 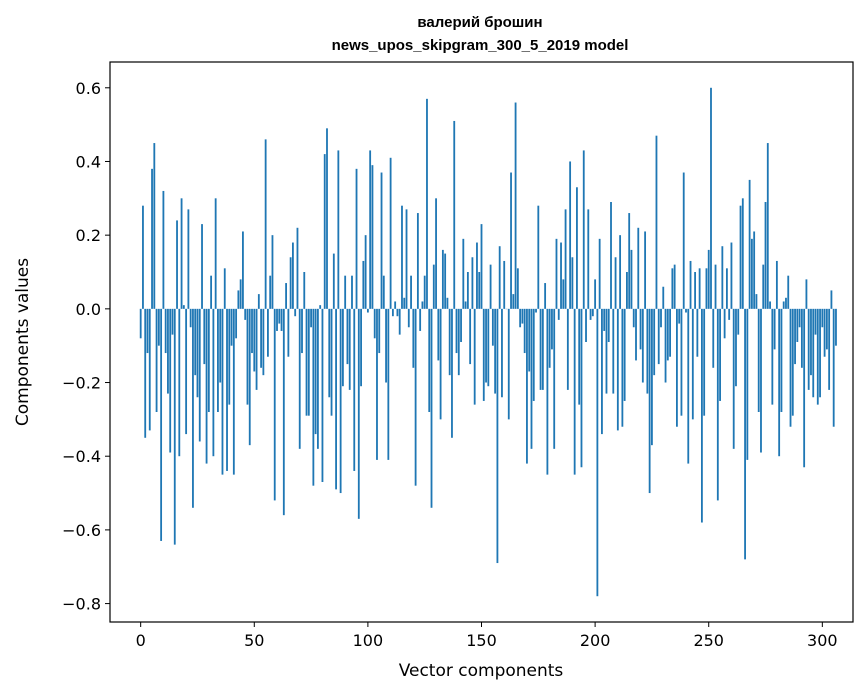 What do you see at coordinates (88, 88) in the screenshot?
I see `y-tick-label: 0.6` at bounding box center [88, 88].